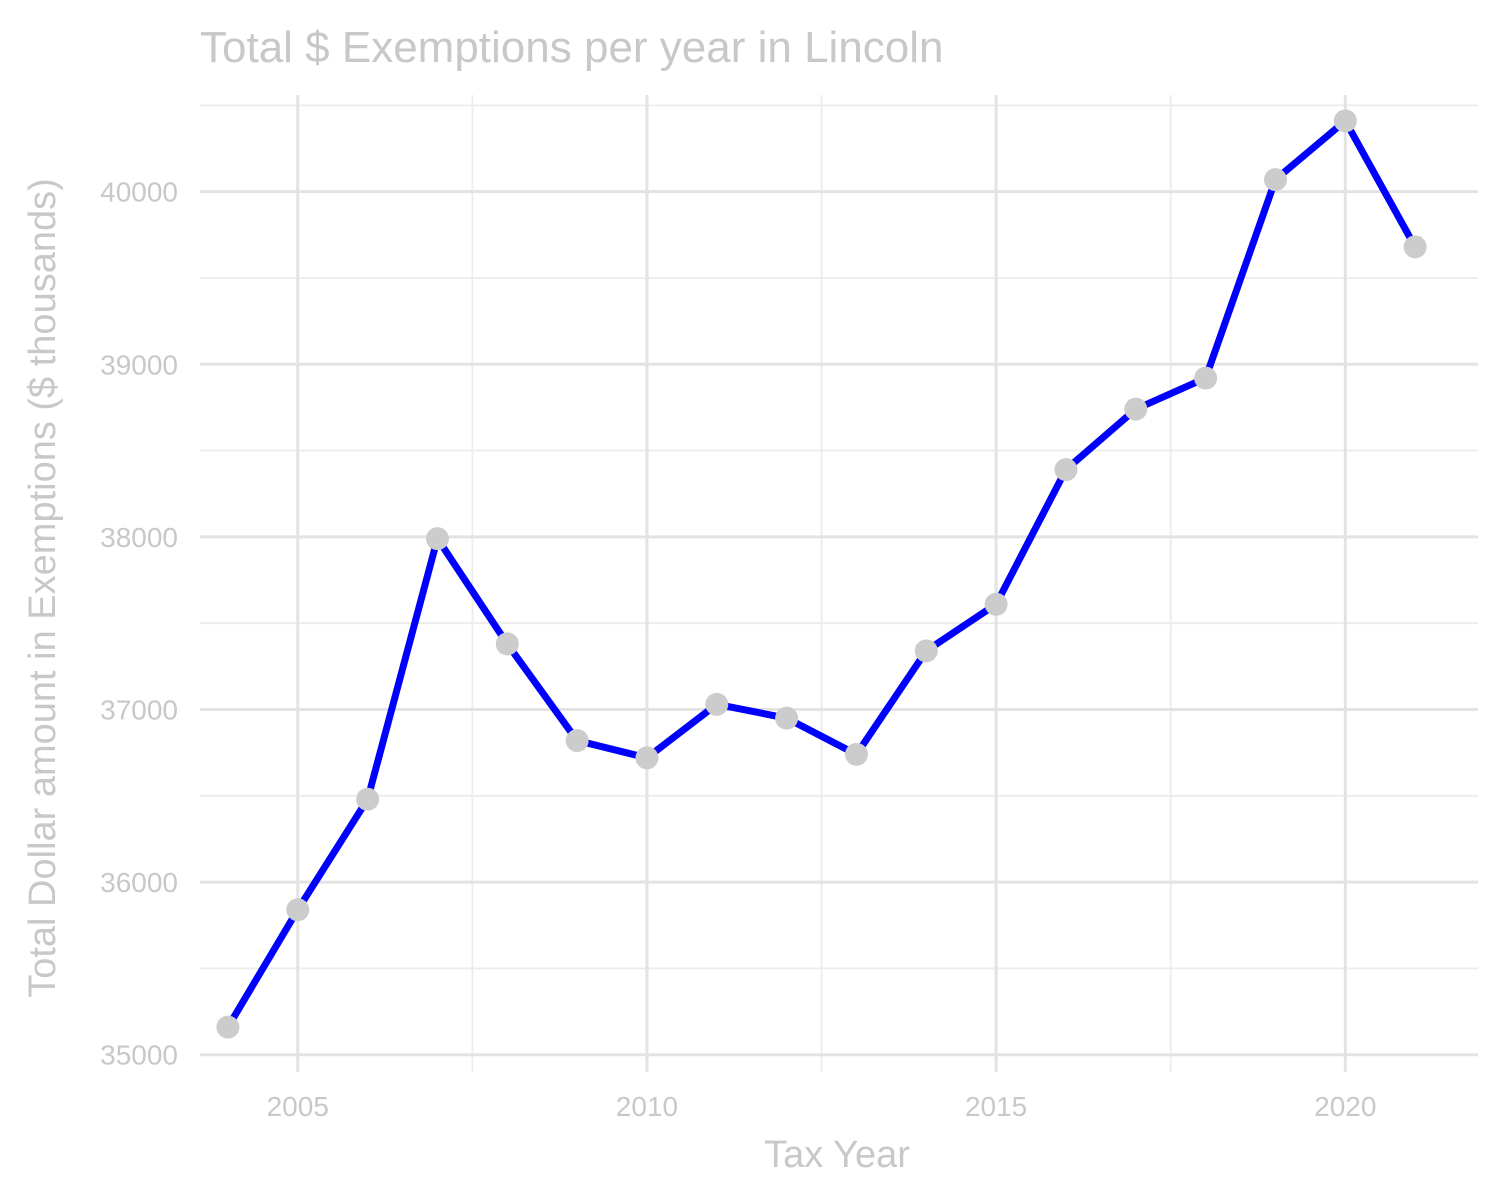  Describe the element at coordinates (139, 537) in the screenshot. I see `y-tick-label: 38000` at that location.